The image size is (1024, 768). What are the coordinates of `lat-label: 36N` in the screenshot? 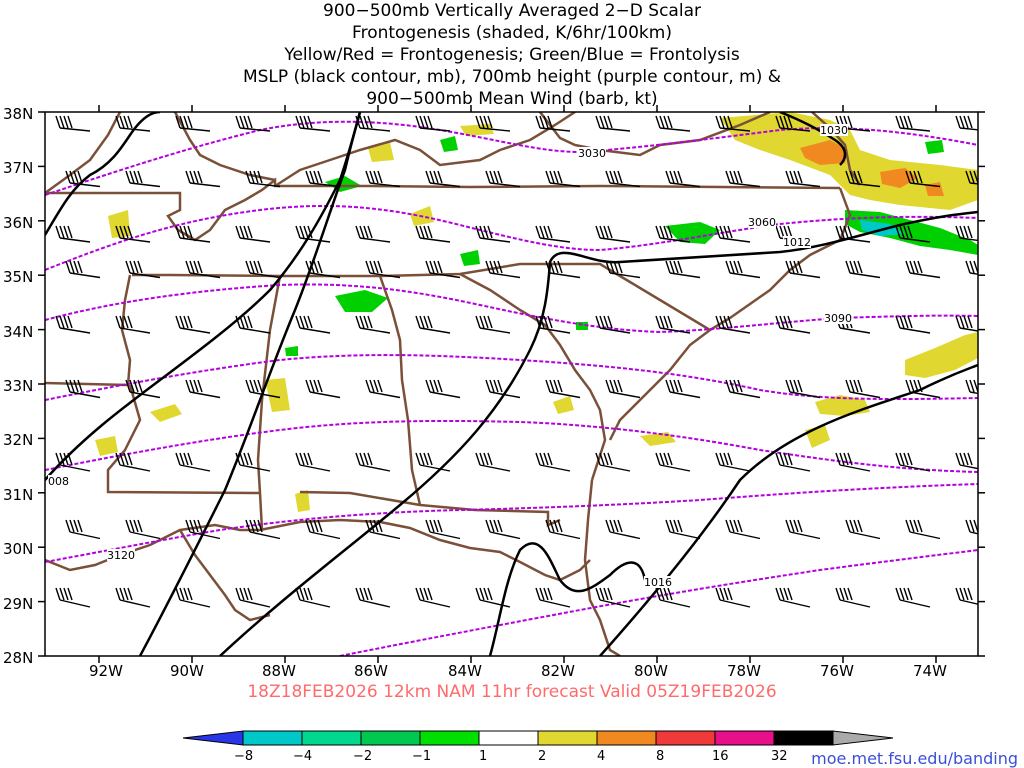 It's located at (18, 223).